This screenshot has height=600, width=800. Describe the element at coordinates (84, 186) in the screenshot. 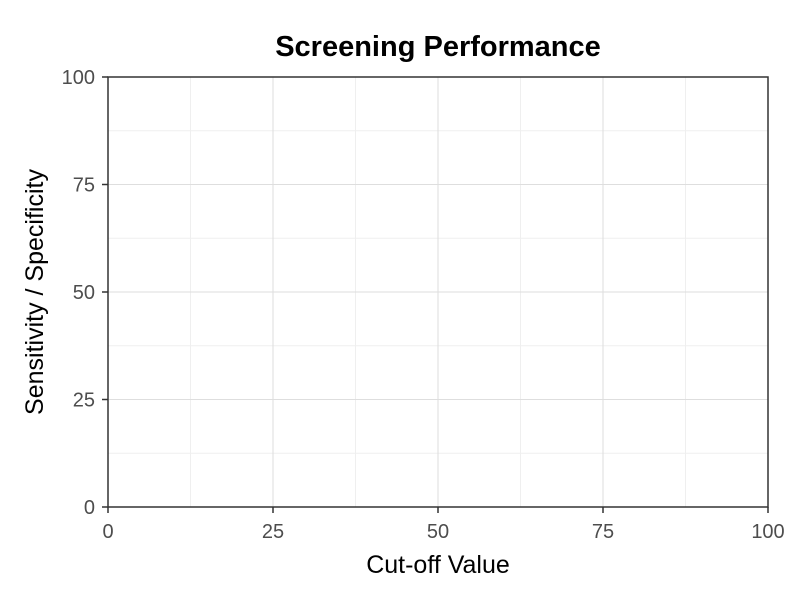

I see `y-tick-label: 75` at that location.